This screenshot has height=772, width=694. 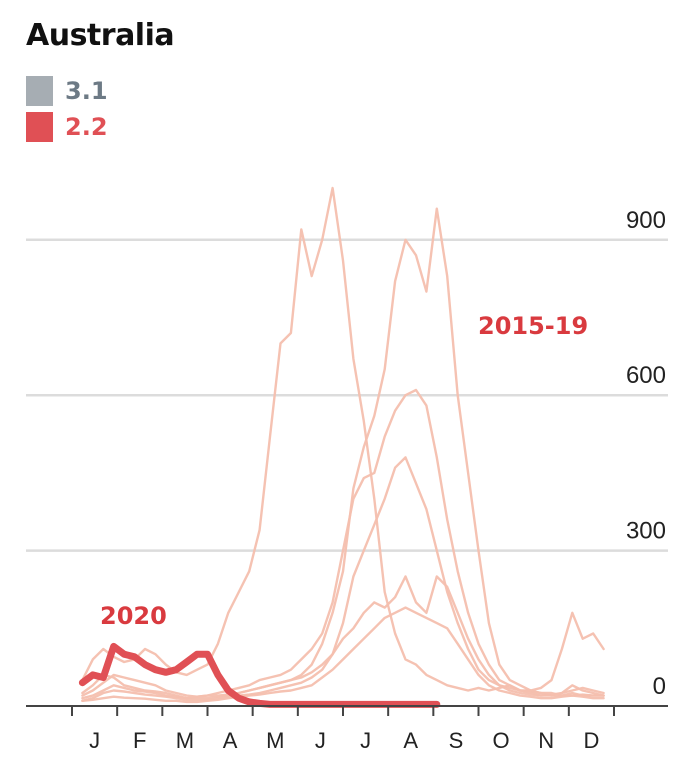 I want to click on series-line-2020, so click(x=259, y=675).